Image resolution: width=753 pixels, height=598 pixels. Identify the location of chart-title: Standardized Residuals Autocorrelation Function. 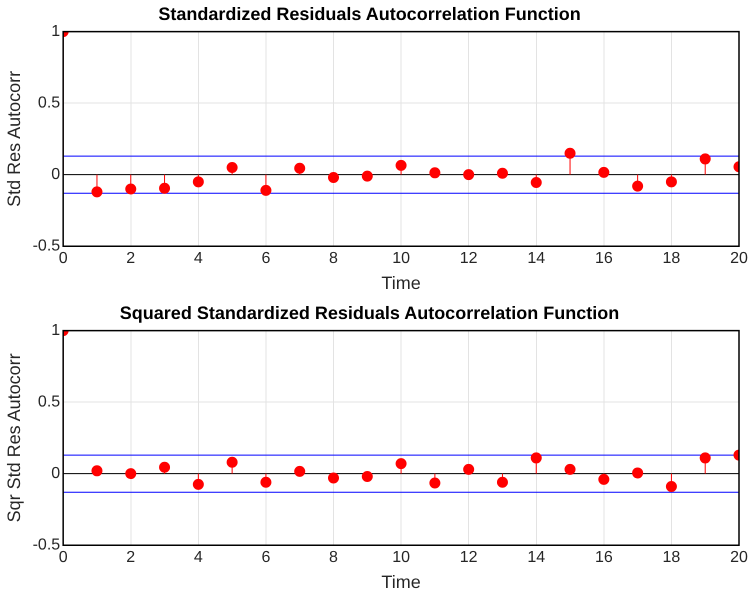
(369, 14).